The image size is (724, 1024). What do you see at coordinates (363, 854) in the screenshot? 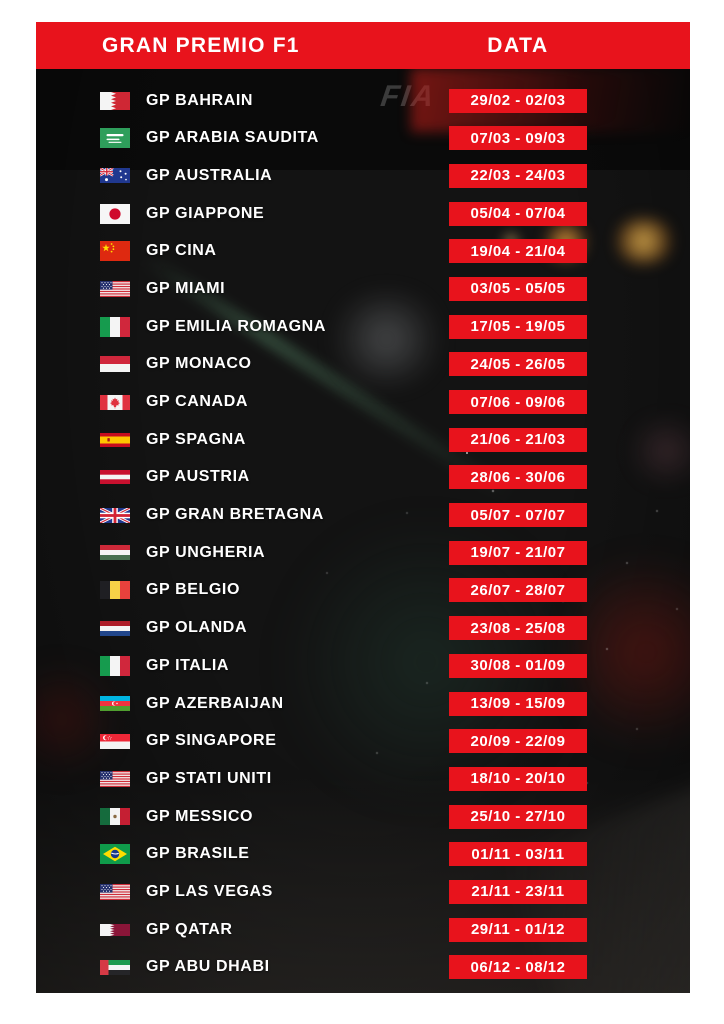
I see `gp-row: GP BRASILE 01/11 - 03/11` at bounding box center [363, 854].